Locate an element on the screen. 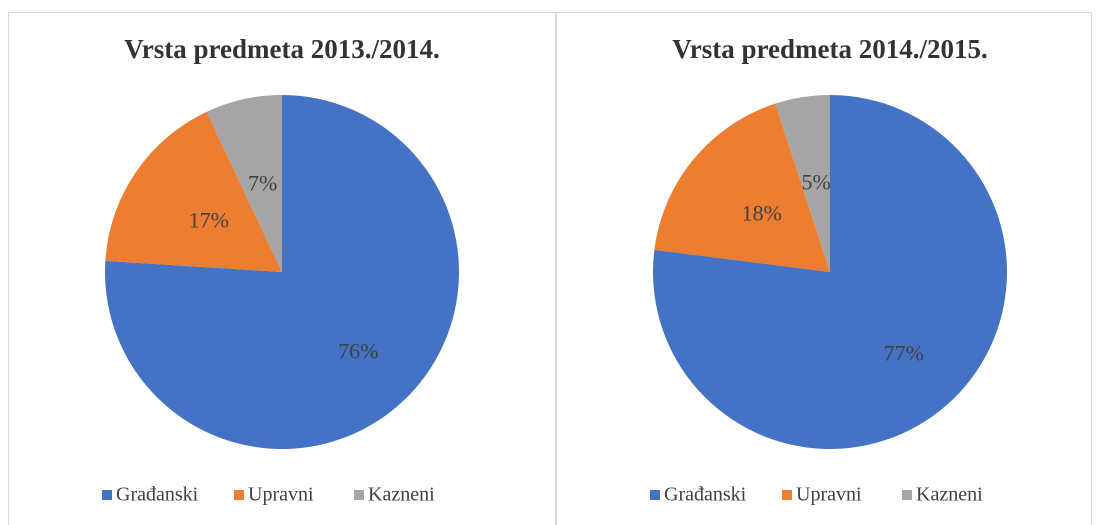 This screenshot has width=1096, height=525. data-label: 76% is located at coordinates (358, 350).